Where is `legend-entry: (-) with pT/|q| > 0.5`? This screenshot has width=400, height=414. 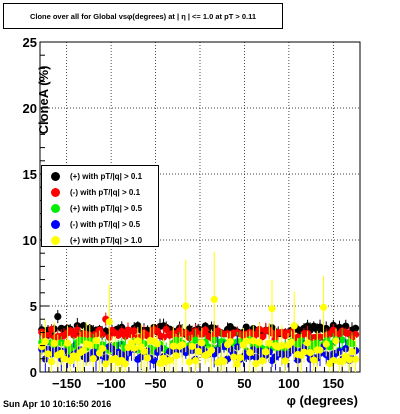 legend-entry: (-) with pT/|q| > 0.5 is located at coordinates (100, 224).